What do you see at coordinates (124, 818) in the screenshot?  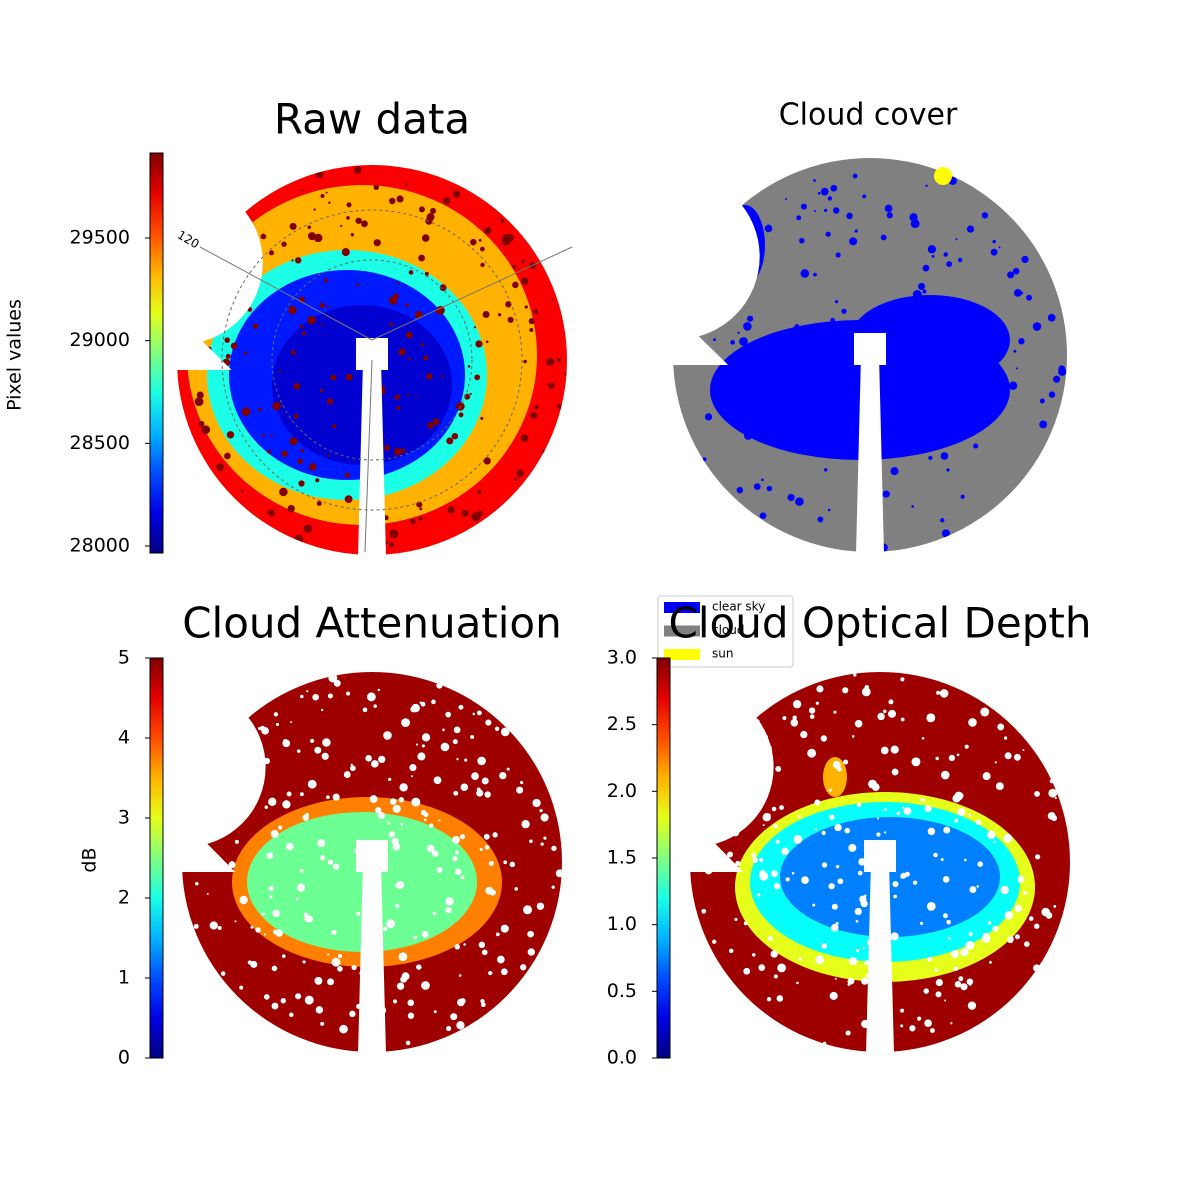 I see `y-tick-label: 3` at bounding box center [124, 818].